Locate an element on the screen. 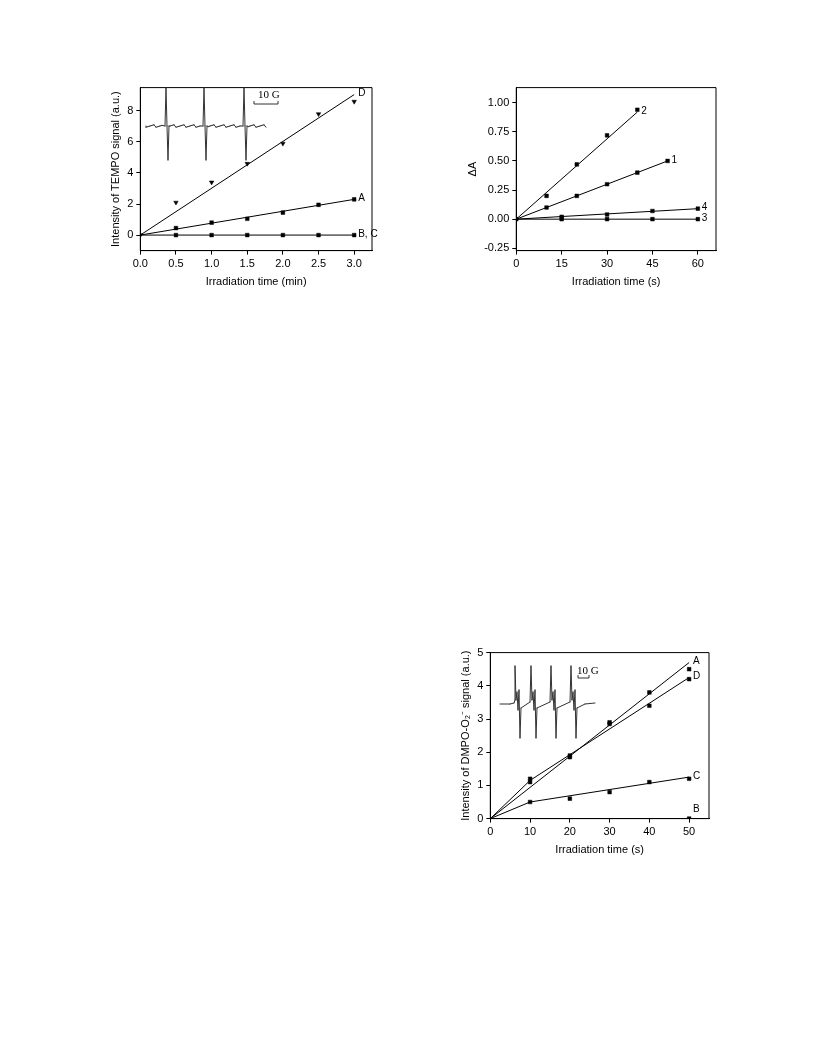 The height and width of the screenshot is (1056, 816). y-axis-title: Intensity of DMPO-O₂⁻ signal (a.u.) is located at coordinates (464, 735).